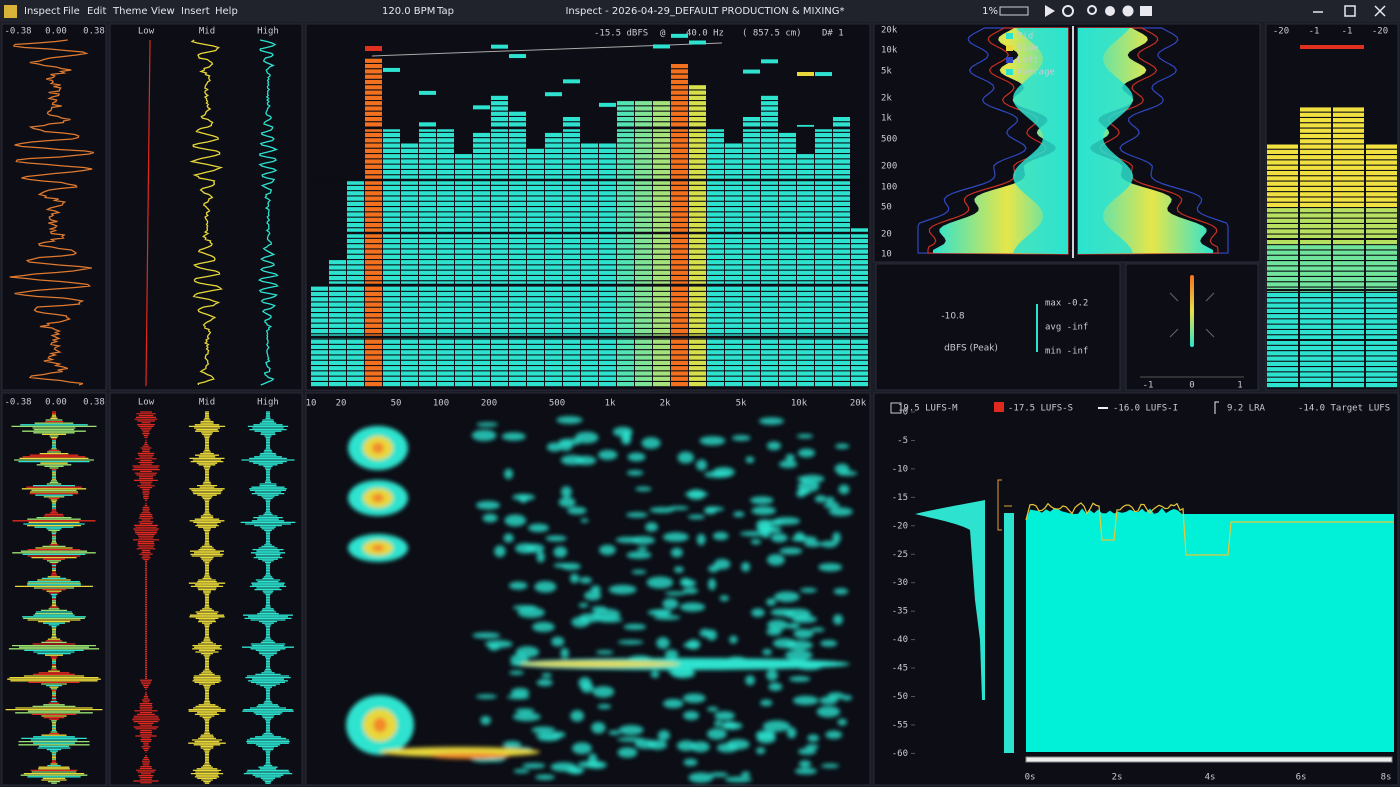 Image resolution: width=1400 pixels, height=787 pixels. I want to click on search-button, so click(1092, 10).